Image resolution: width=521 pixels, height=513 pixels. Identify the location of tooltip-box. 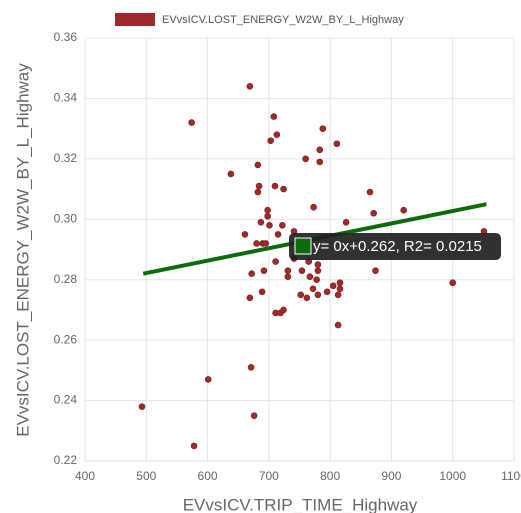
(395, 246).